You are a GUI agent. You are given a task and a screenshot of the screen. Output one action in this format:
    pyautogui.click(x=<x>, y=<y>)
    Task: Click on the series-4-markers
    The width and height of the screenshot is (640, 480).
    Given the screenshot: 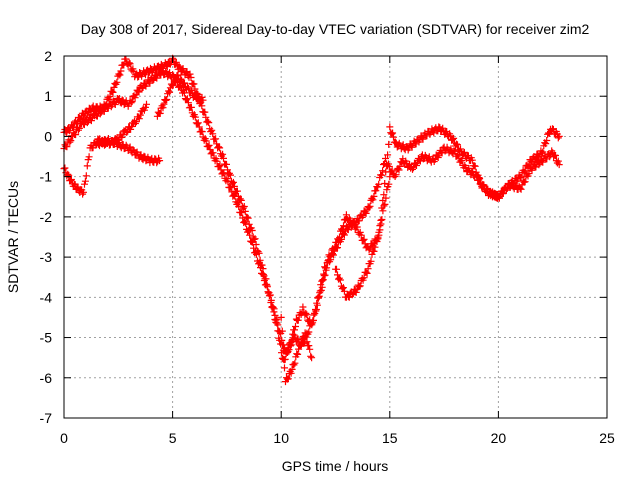 What is the action you would take?
    pyautogui.click(x=180, y=95)
    